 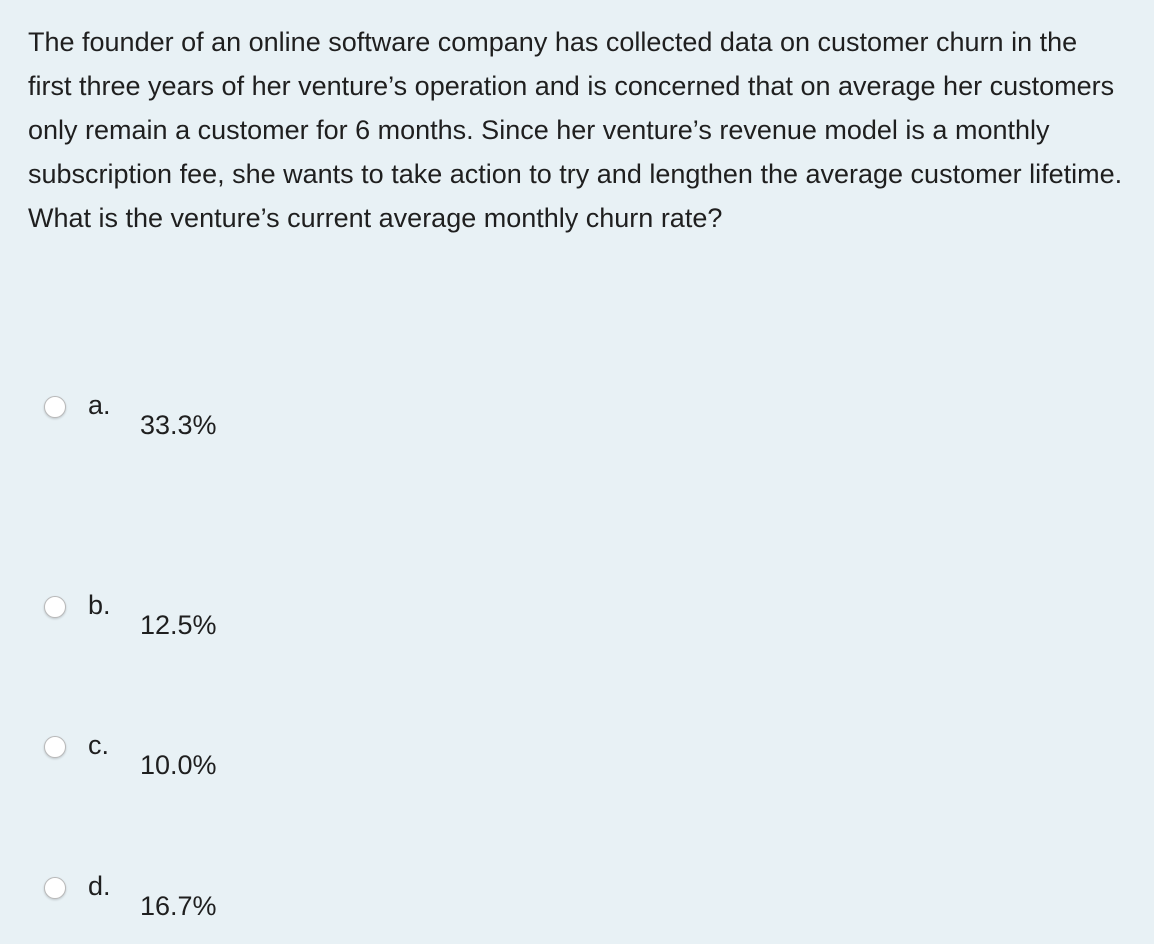 I want to click on option-d: d. 16.7%, so click(x=244, y=904).